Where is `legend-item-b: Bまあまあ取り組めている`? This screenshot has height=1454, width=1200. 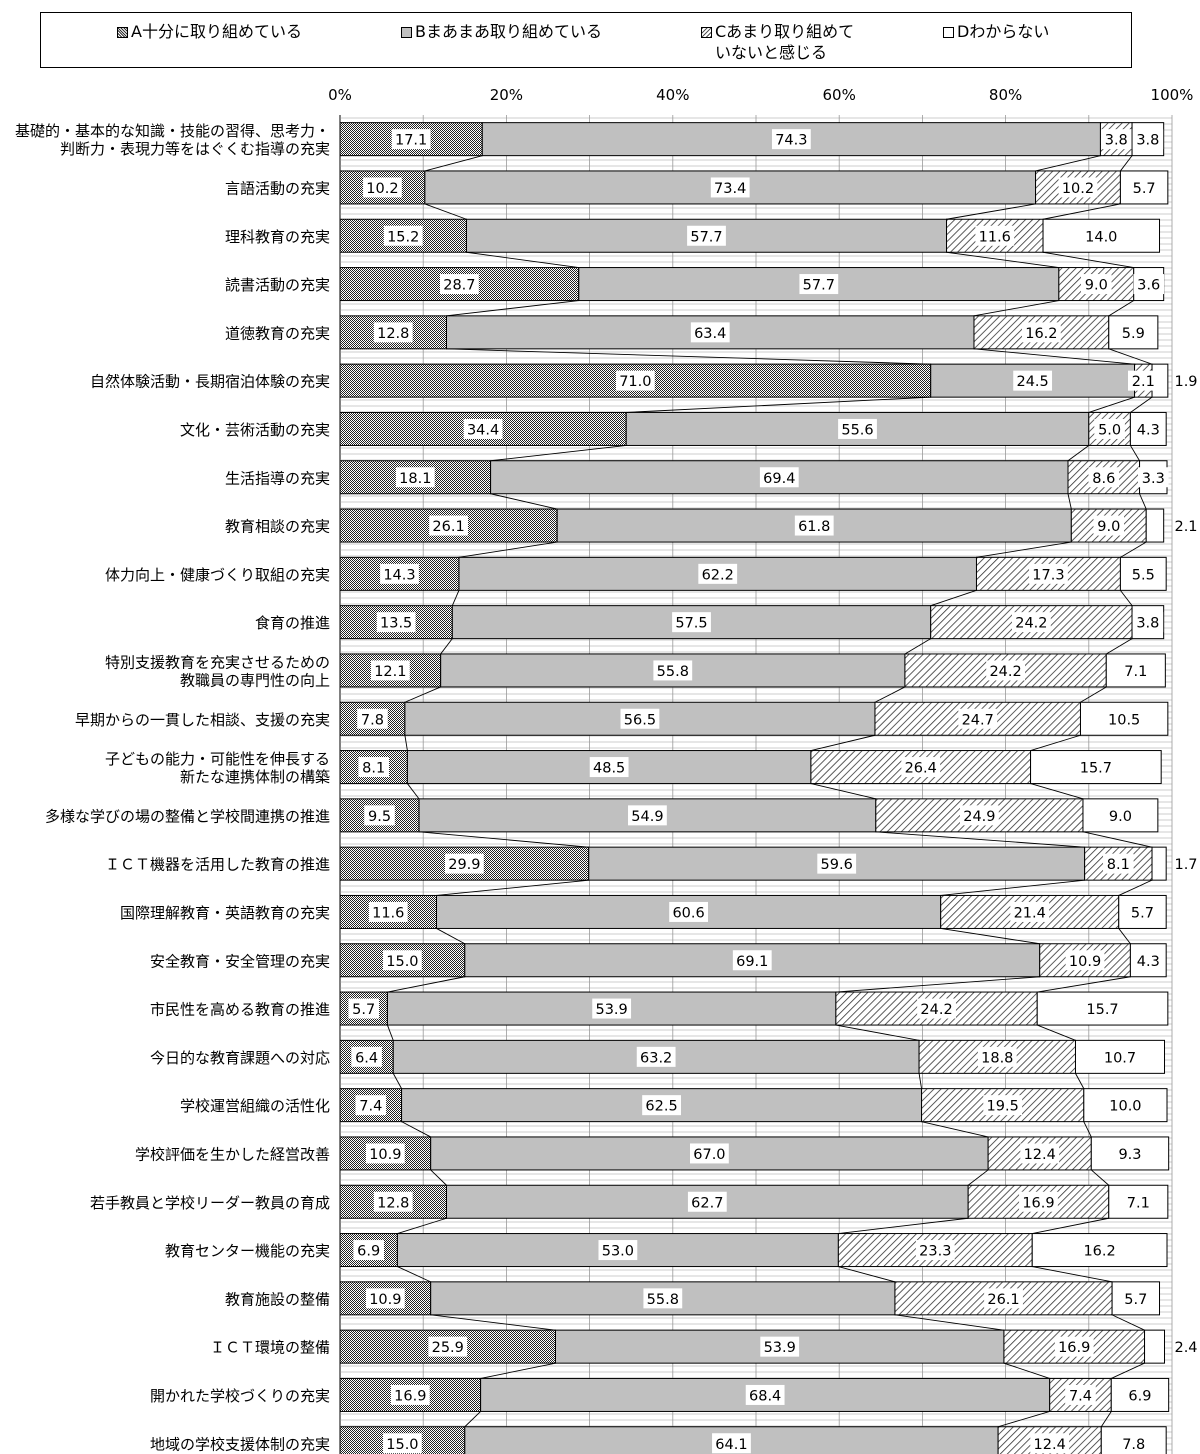 legend-item-b: Bまあまあ取り組めている is located at coordinates (501, 31).